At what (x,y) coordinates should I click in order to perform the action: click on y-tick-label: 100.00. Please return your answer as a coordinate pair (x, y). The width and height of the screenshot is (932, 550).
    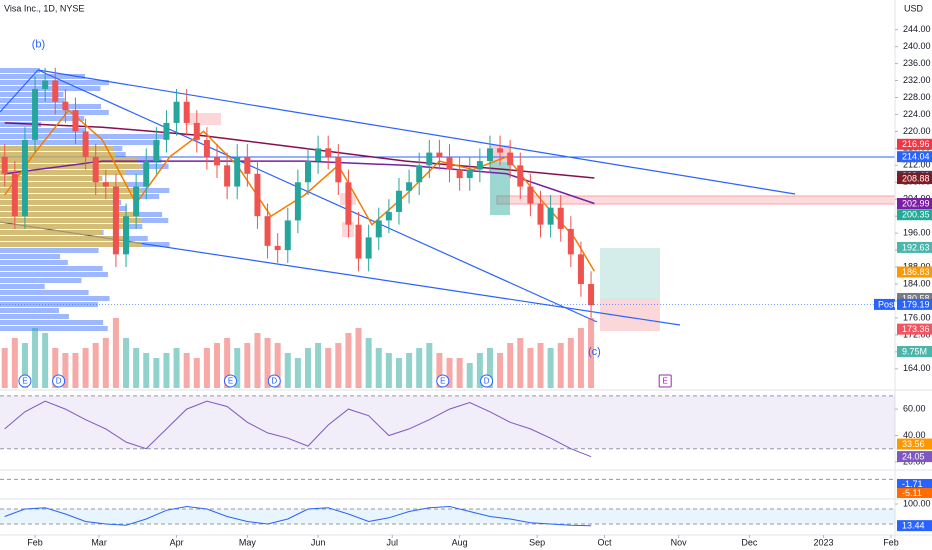
    Looking at the image, I should click on (917, 503).